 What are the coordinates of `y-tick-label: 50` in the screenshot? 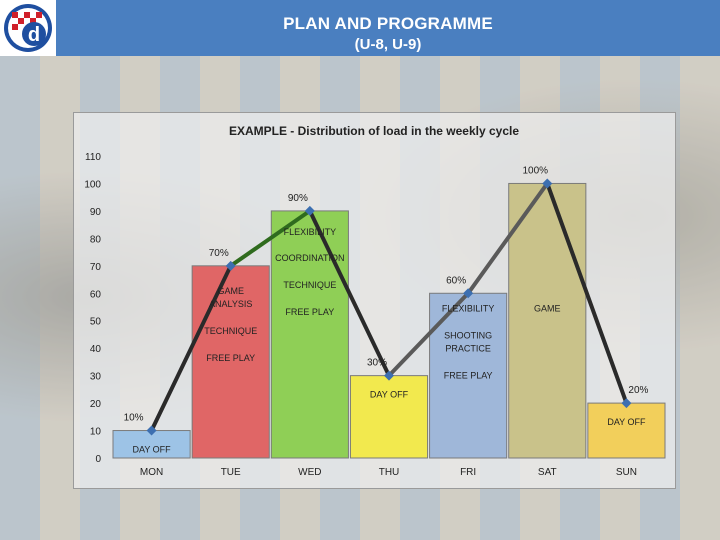 It's located at (96, 322).